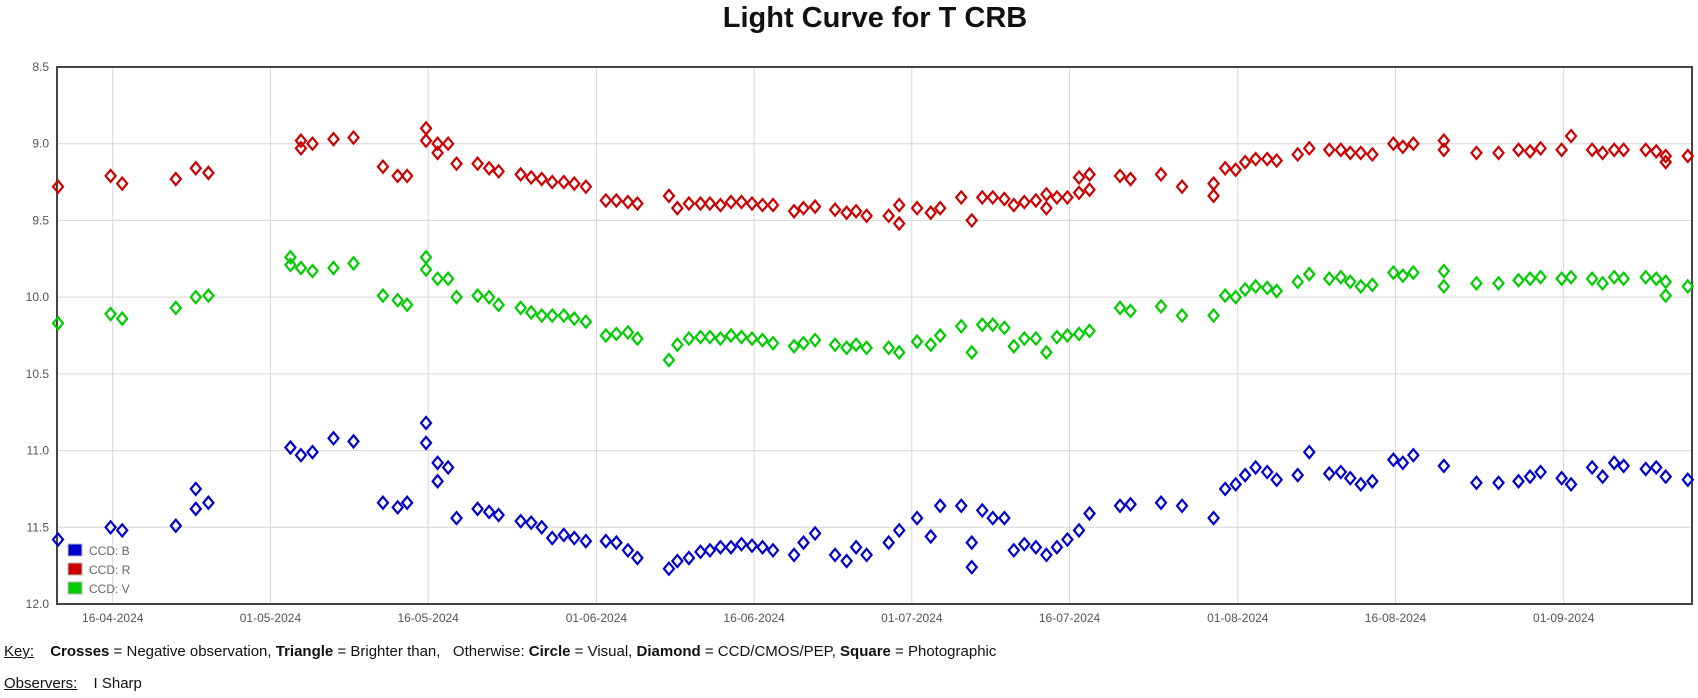  What do you see at coordinates (770, 651) in the screenshot?
I see `key-diamond-desc: = CCD/CMOS/PEP,` at bounding box center [770, 651].